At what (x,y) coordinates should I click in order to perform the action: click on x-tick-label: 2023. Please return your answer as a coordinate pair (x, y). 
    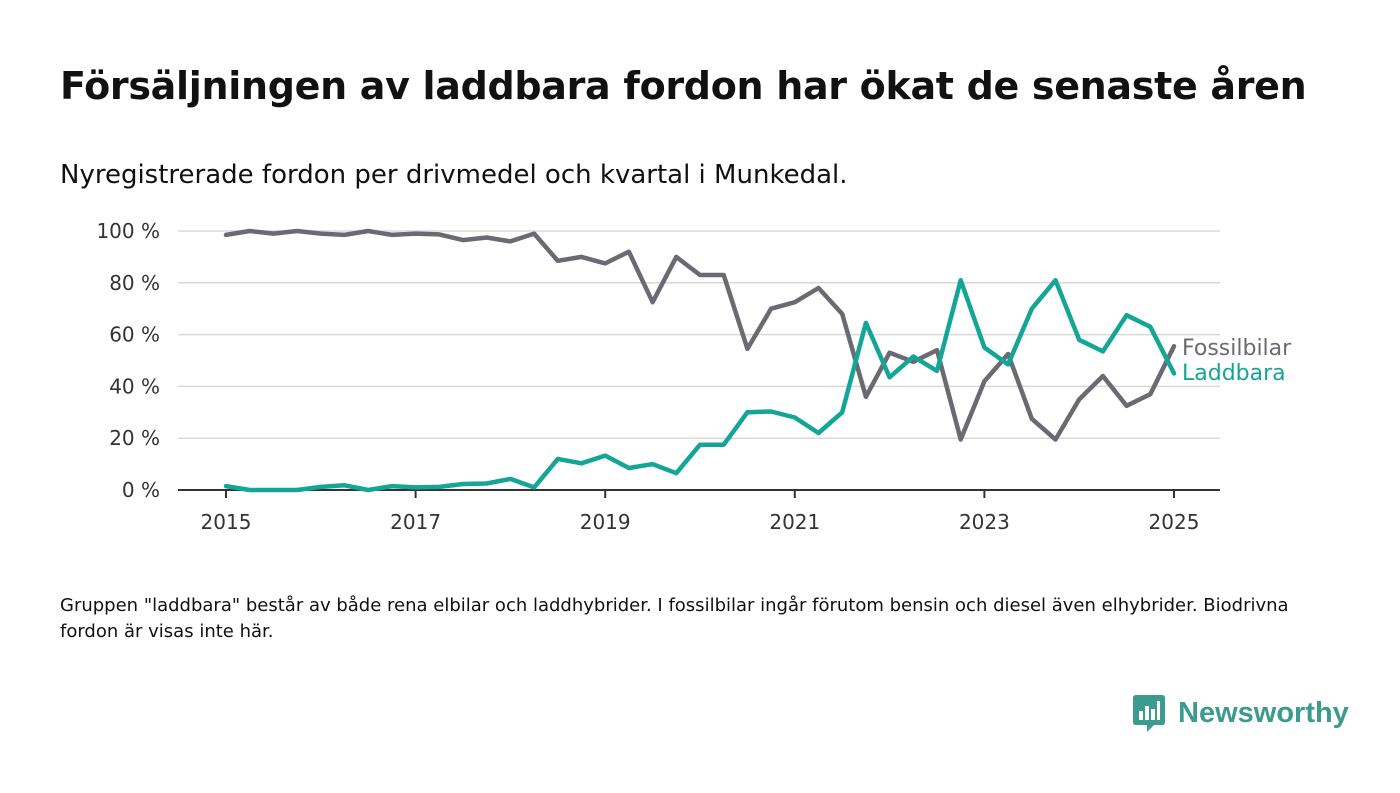
    Looking at the image, I should click on (984, 522).